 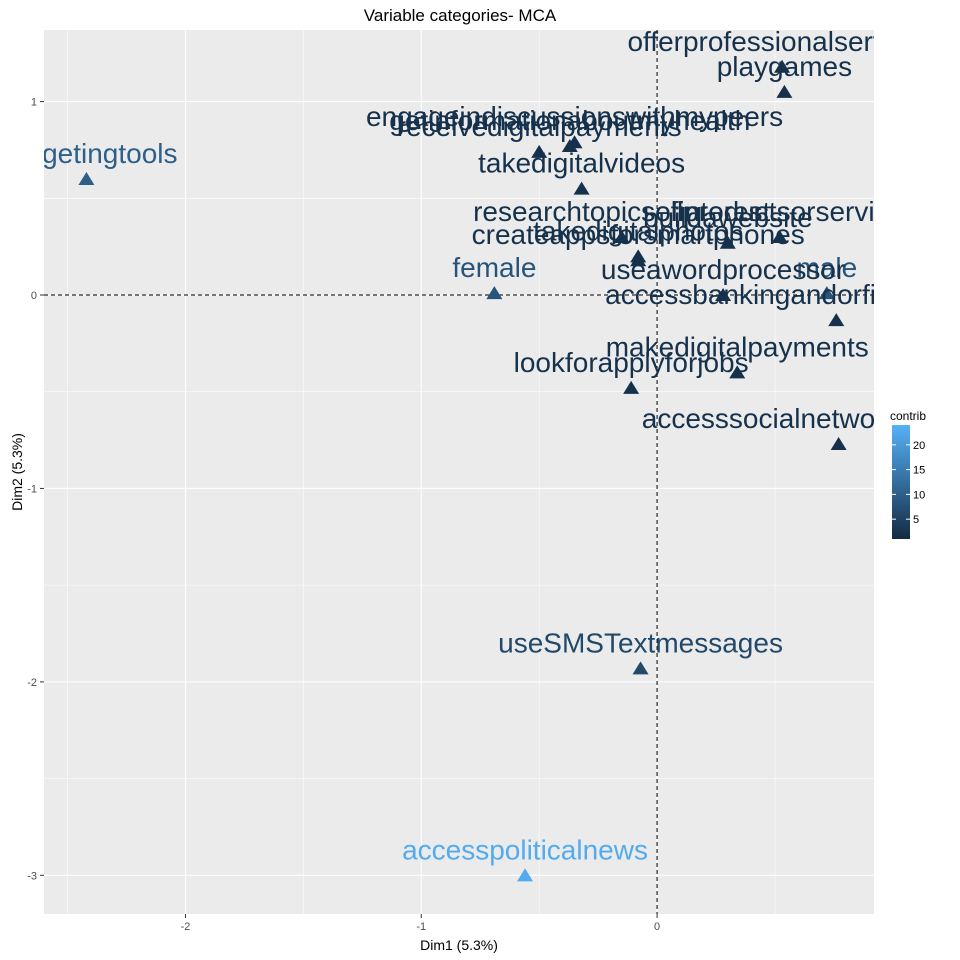 What do you see at coordinates (723, 269) in the screenshot?
I see `data-point-label: useawordprocessor` at bounding box center [723, 269].